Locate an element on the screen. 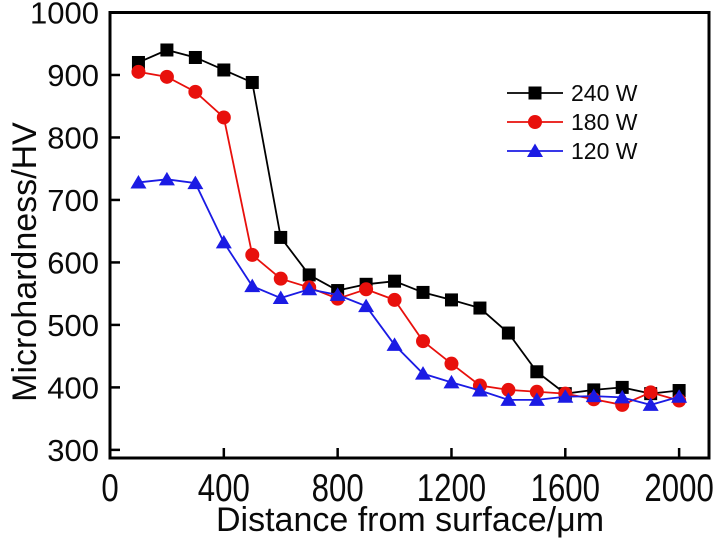 The width and height of the screenshot is (721, 544). y-tick-label: 700 is located at coordinates (73, 200).